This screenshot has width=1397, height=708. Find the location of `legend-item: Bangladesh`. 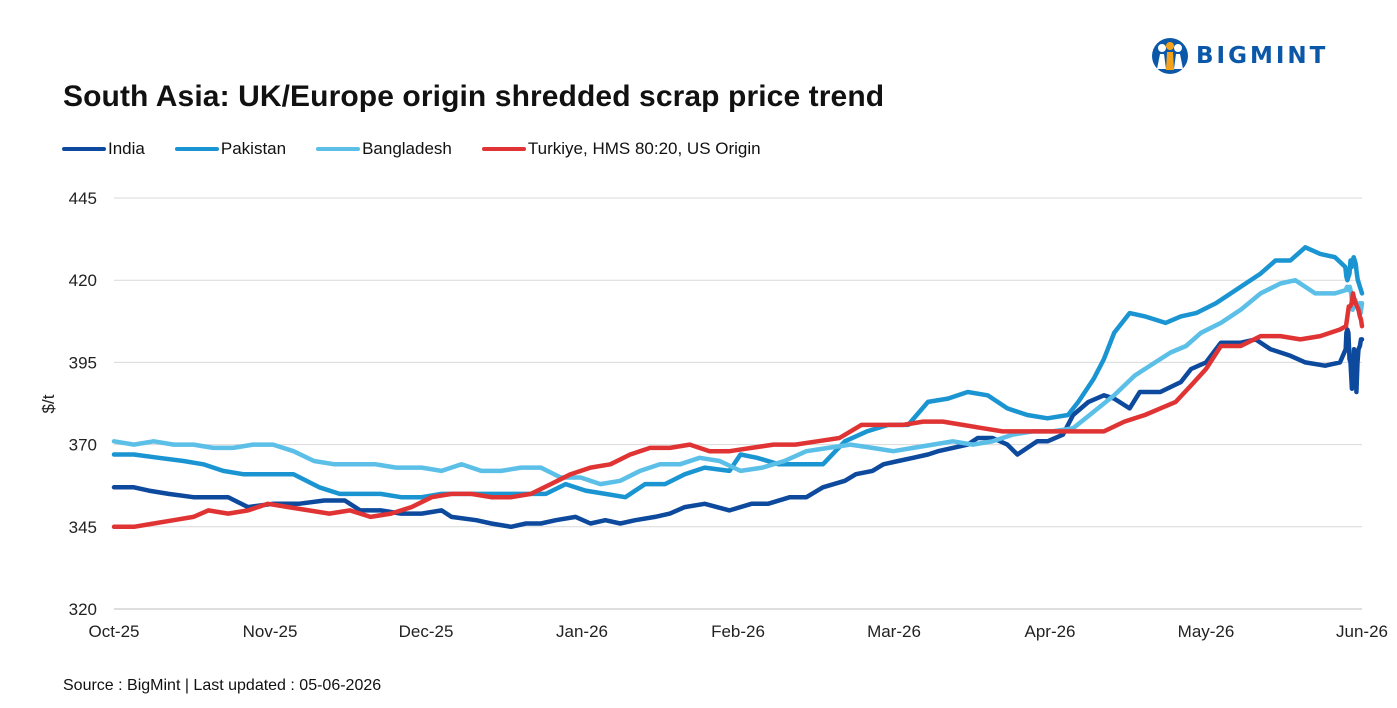

legend-item: Bangladesh is located at coordinates (384, 149).